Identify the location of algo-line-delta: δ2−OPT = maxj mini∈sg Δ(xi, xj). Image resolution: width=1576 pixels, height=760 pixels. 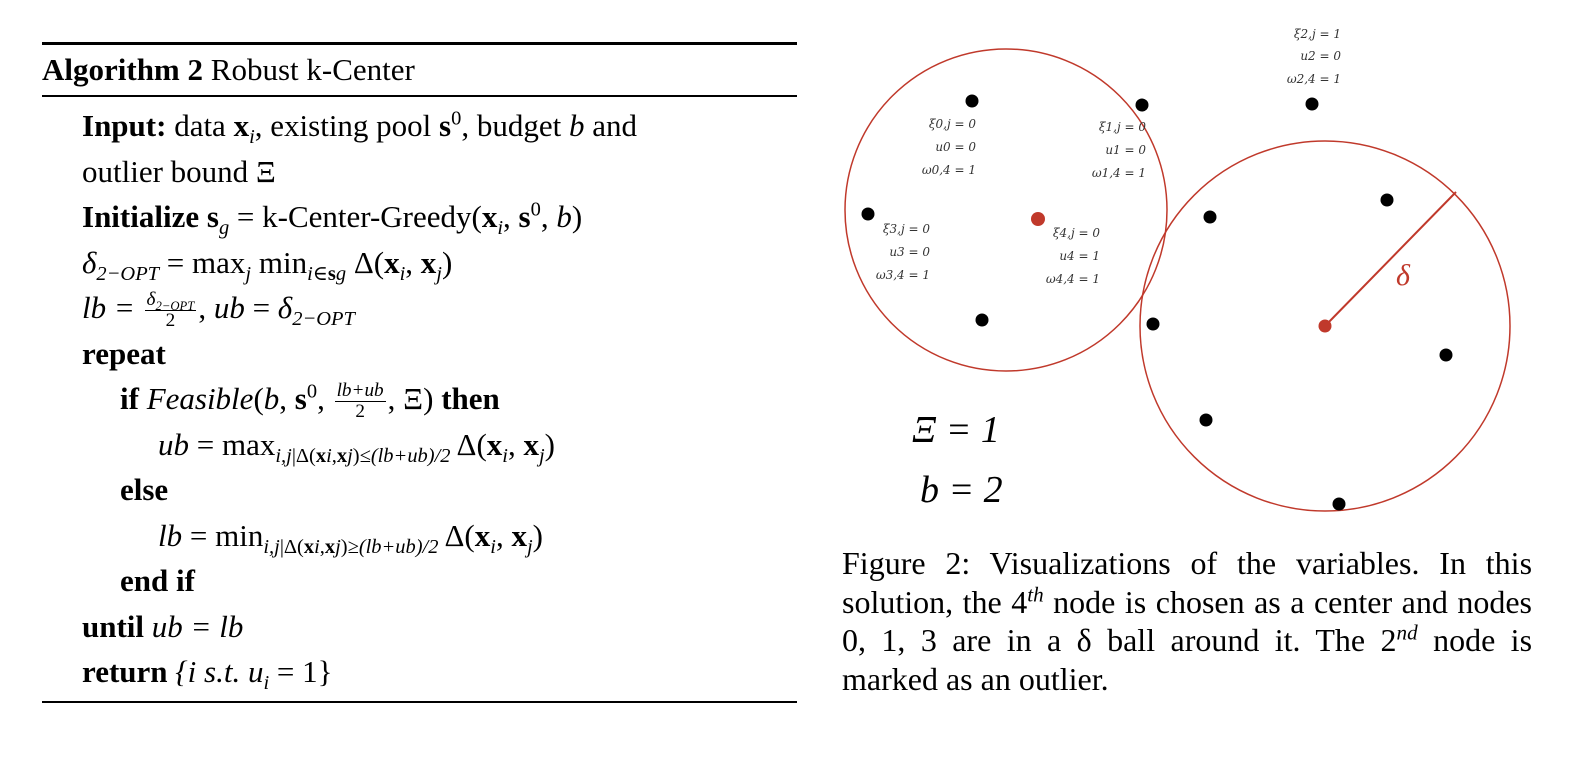
(267, 264).